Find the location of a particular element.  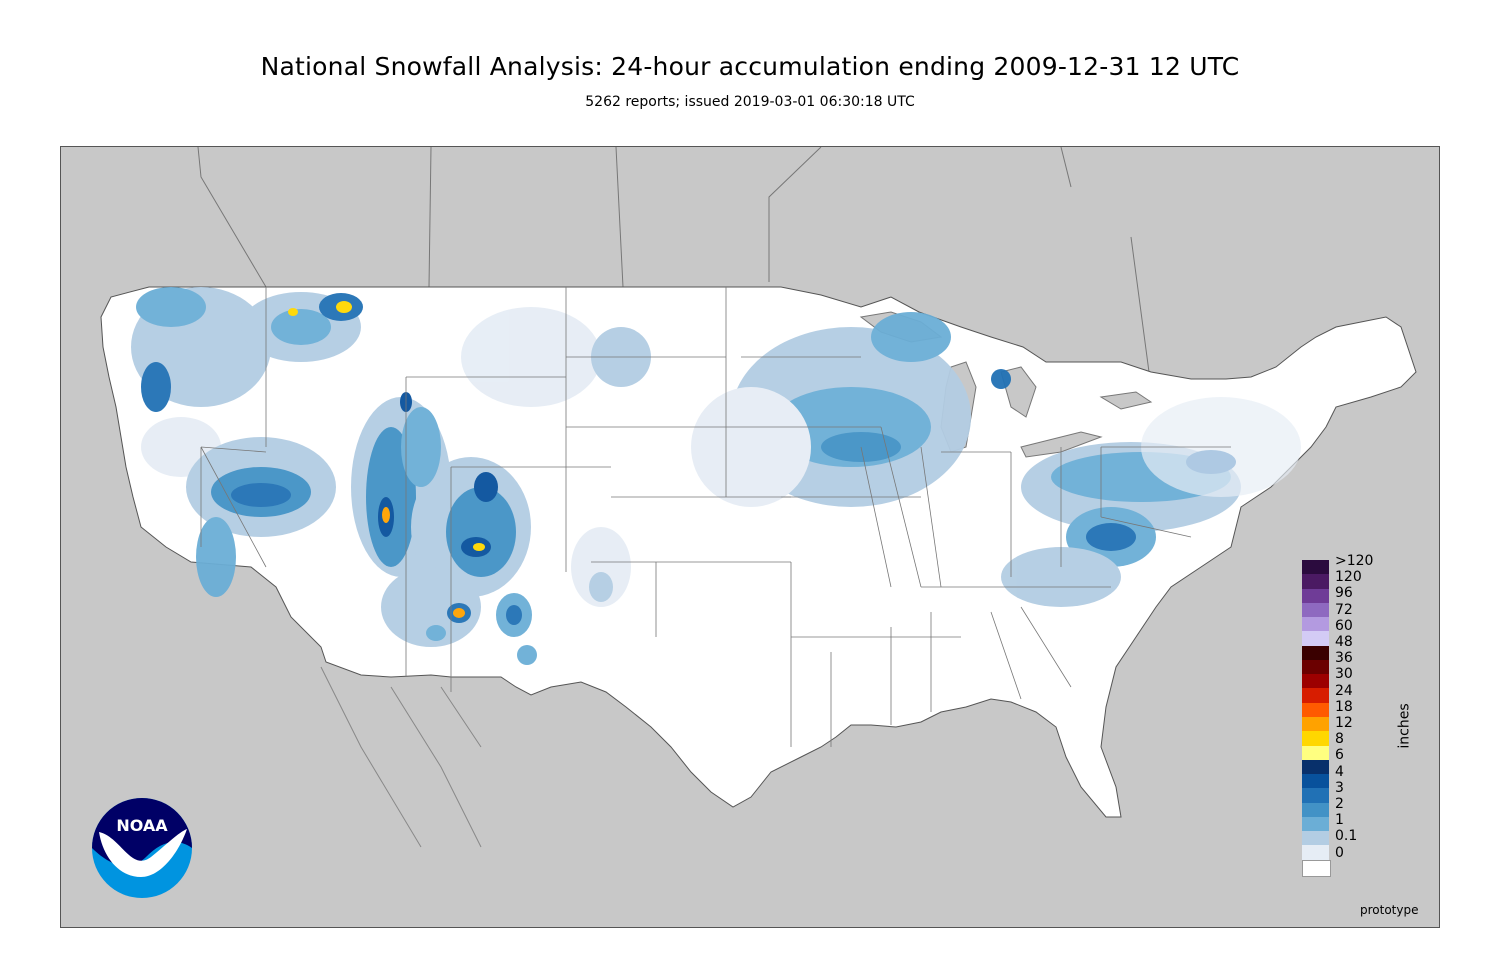

legend-label: 6 is located at coordinates (1339, 755).